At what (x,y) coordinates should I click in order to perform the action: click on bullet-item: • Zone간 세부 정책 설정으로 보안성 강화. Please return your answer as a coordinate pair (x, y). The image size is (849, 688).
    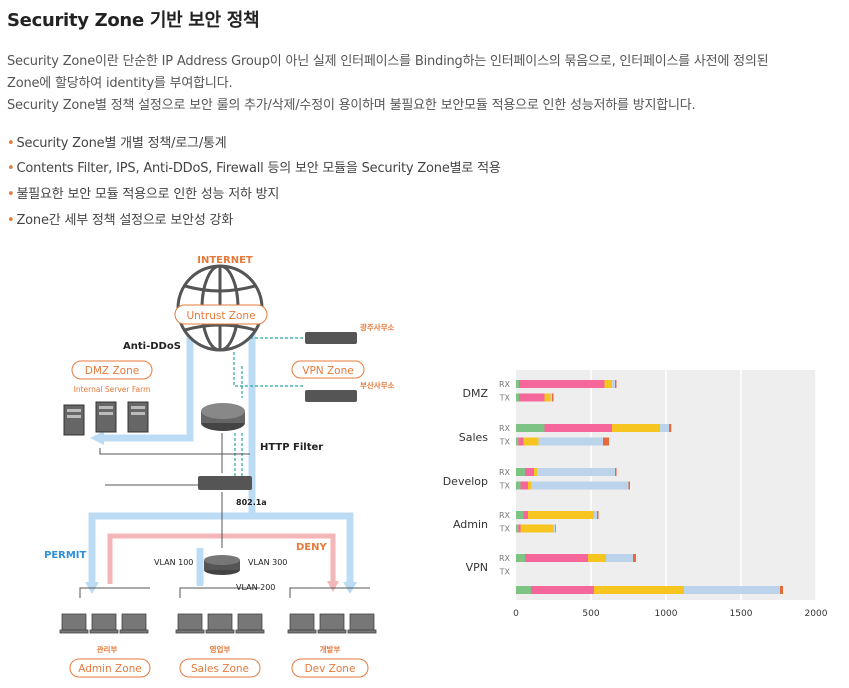
    Looking at the image, I should click on (120, 220).